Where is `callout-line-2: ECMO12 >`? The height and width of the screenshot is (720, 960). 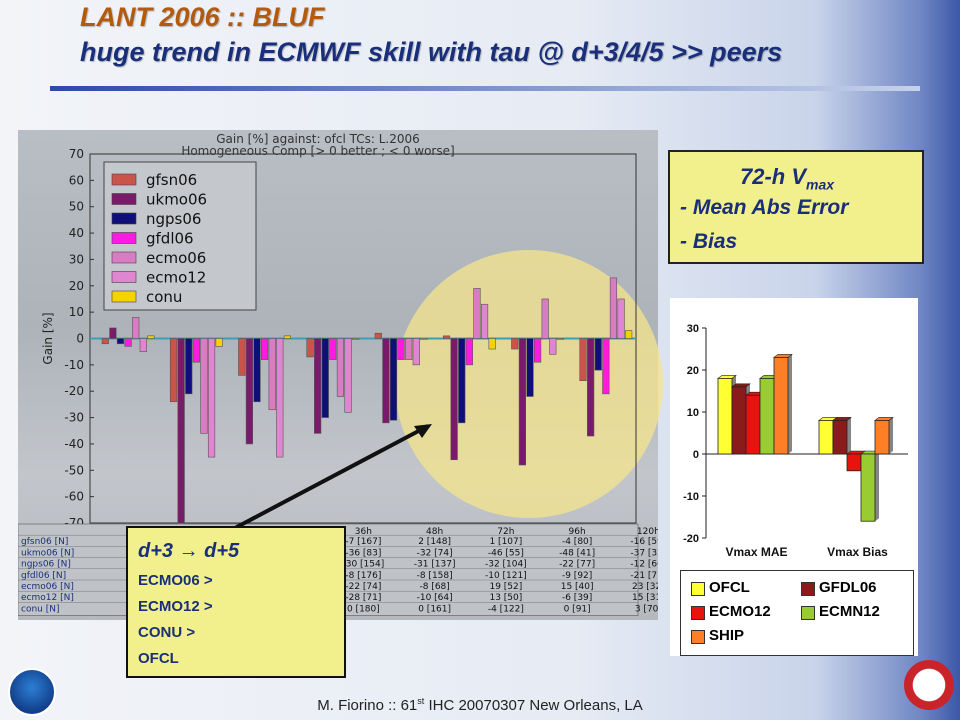 callout-line-2: ECMO12 > is located at coordinates (175, 606).